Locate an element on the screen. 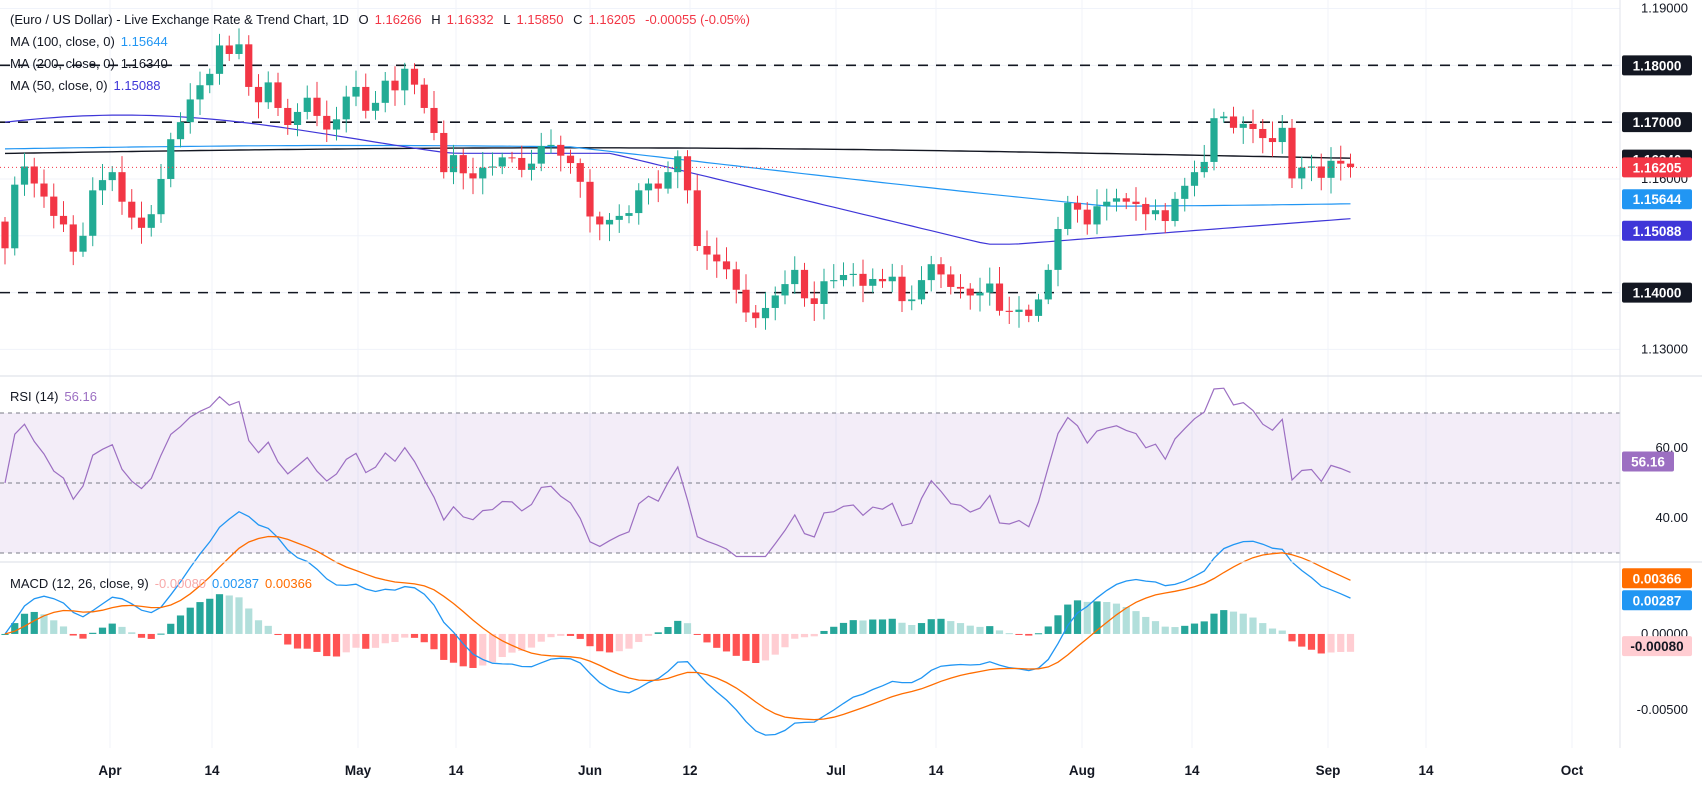 The image size is (1702, 791). price-tag-label: 1.15644 is located at coordinates (1657, 199).